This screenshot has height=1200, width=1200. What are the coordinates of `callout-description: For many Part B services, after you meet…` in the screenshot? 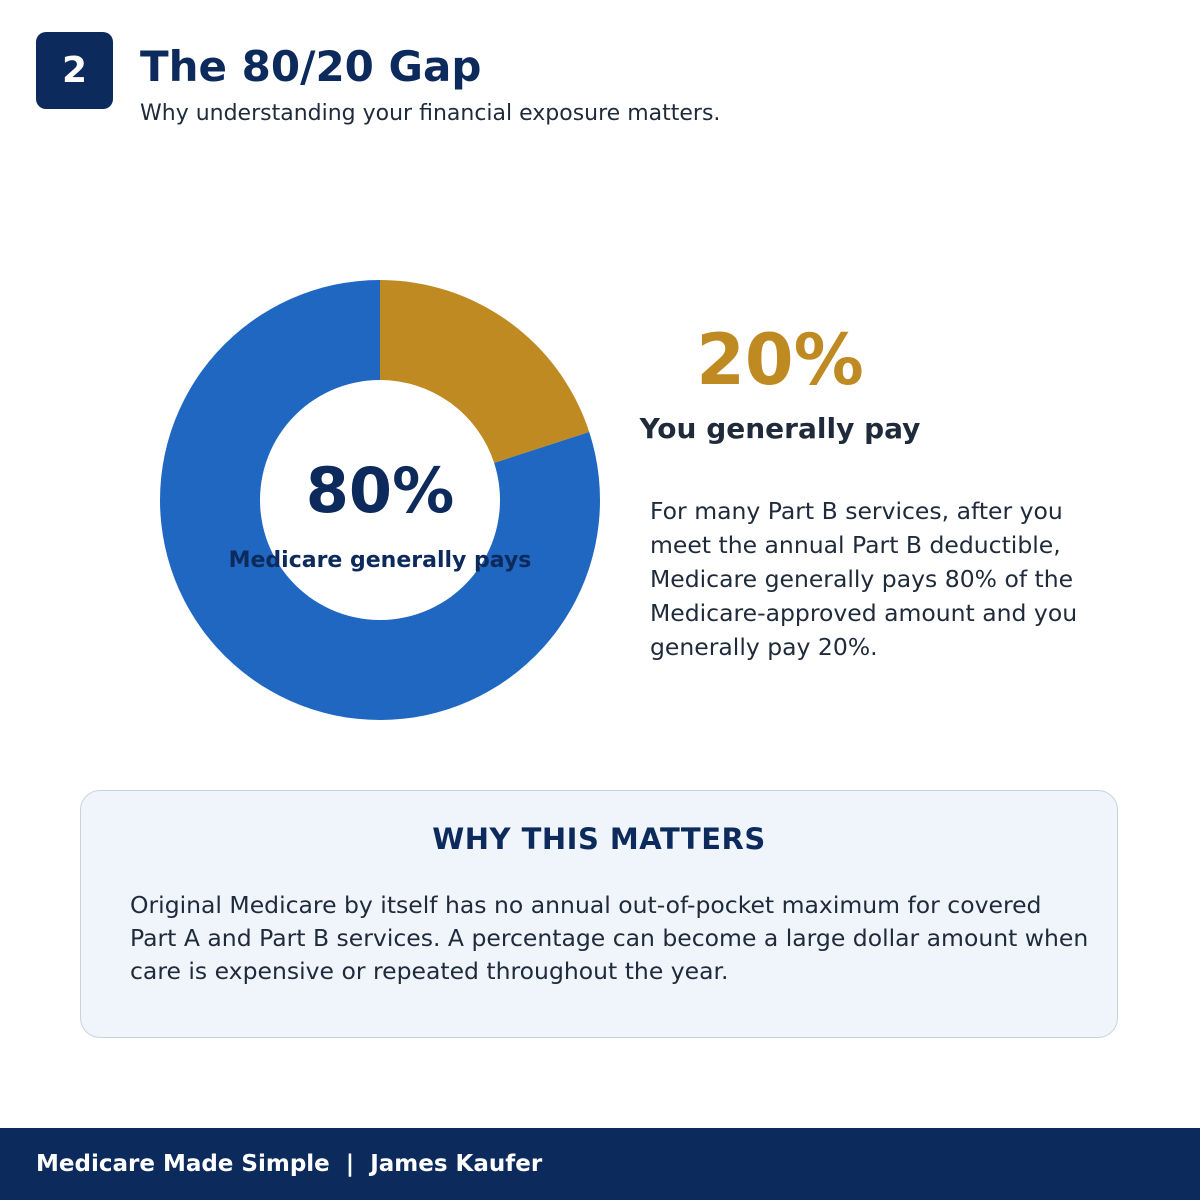 It's located at (864, 579).